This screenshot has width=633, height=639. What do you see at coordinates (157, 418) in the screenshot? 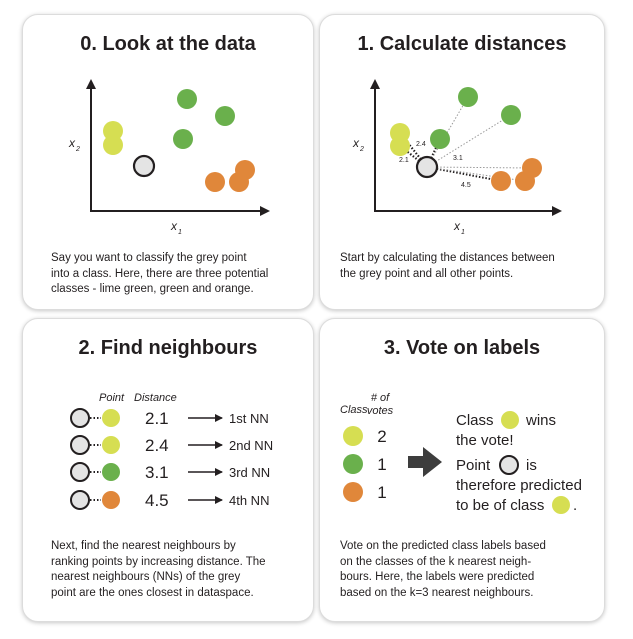
I see `distance-value: 2.1` at bounding box center [157, 418].